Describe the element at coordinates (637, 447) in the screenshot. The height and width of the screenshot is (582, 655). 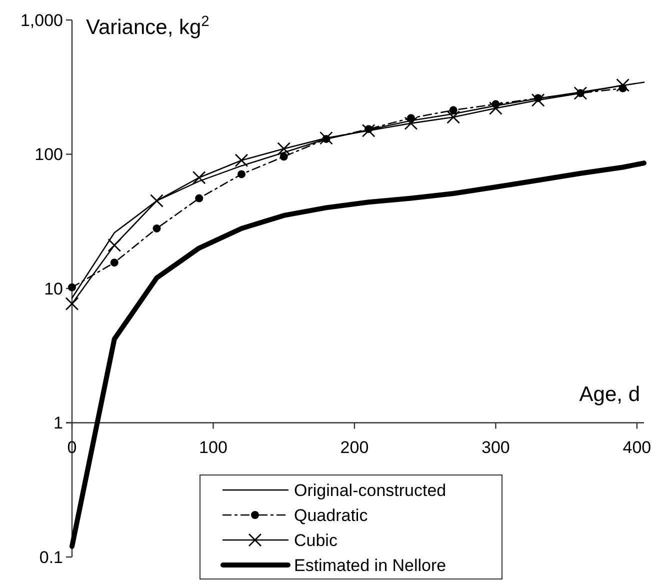
I see `x-tick-label: 400` at that location.